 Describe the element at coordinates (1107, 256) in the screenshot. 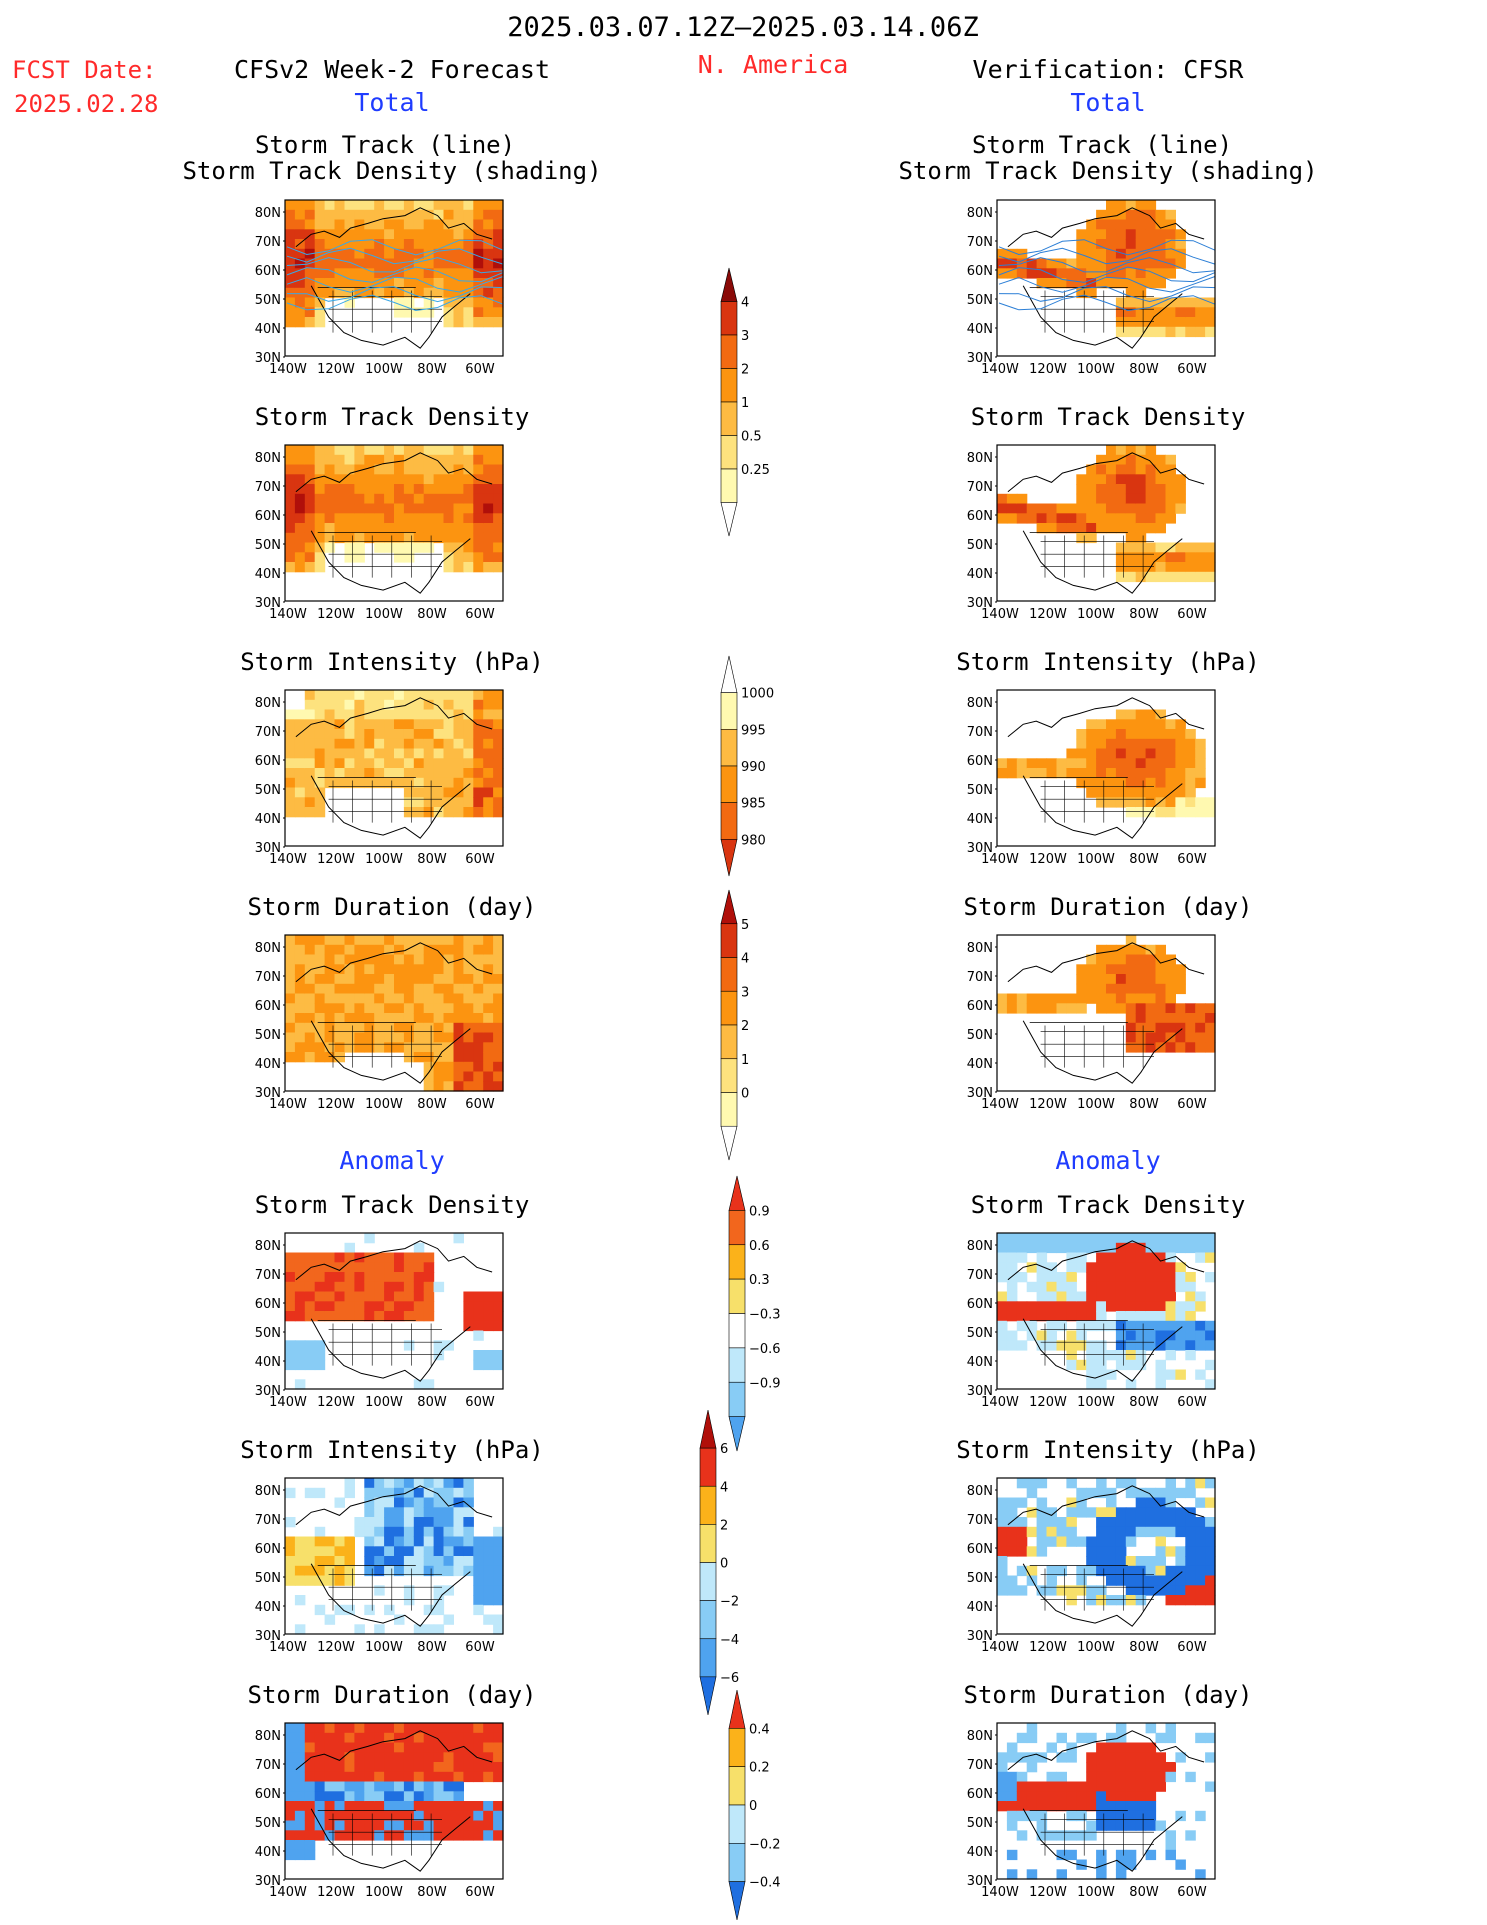

I see `storm-track-line` at that location.